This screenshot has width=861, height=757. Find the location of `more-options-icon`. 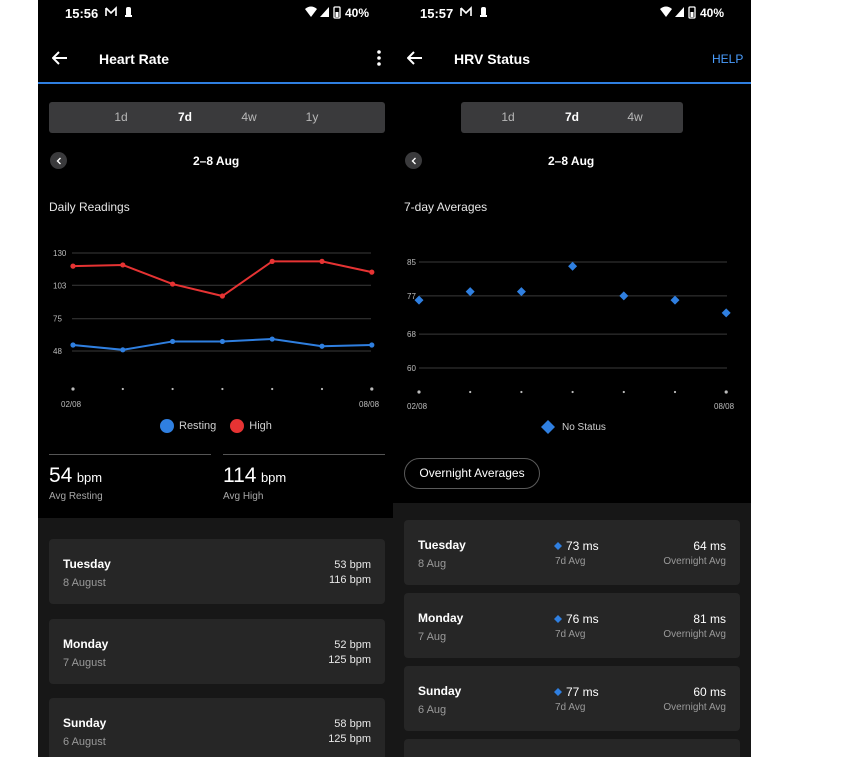

more-options-icon is located at coordinates (379, 58).